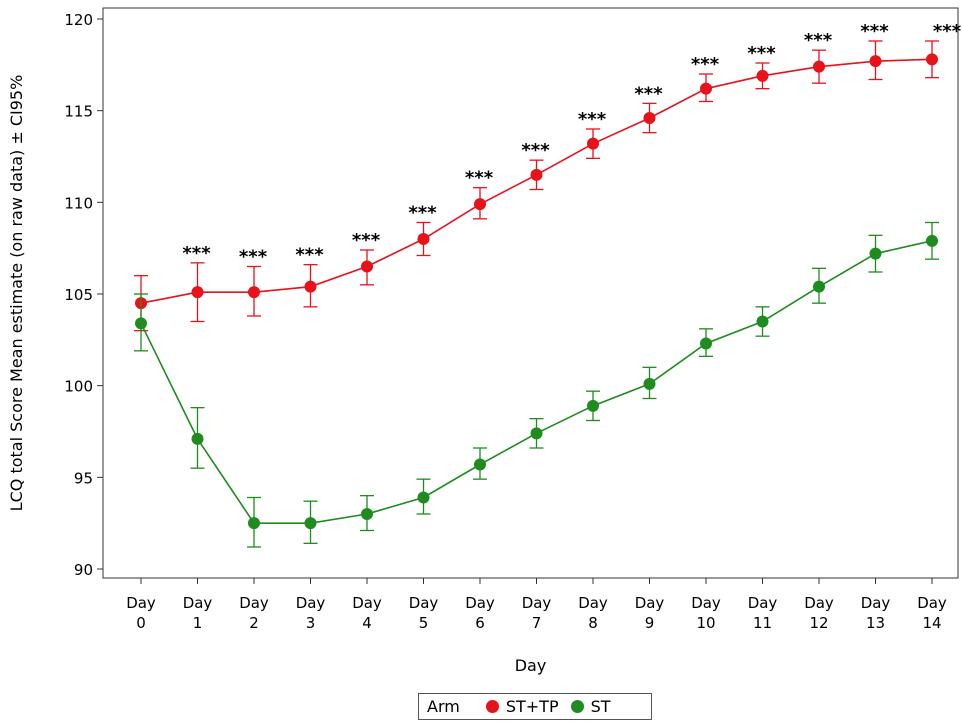 The height and width of the screenshot is (723, 962). What do you see at coordinates (492, 706) in the screenshot?
I see `legend-marker-st-tp` at bounding box center [492, 706].